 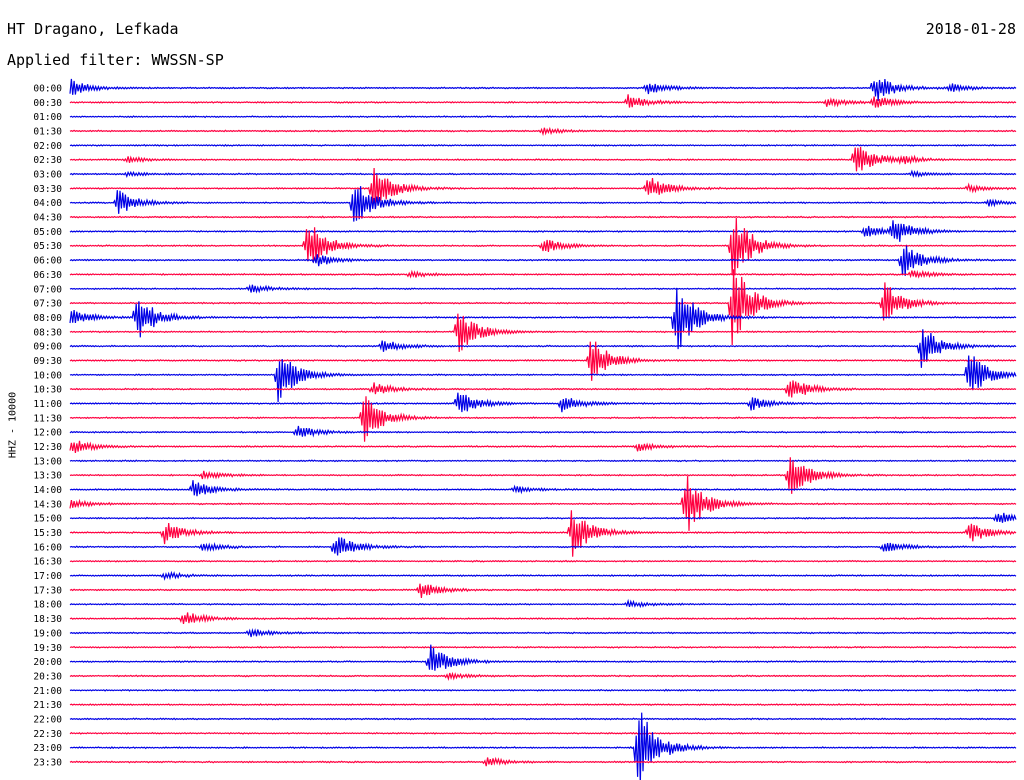 I want to click on time-tick-label: 10:00, so click(x=47, y=375).